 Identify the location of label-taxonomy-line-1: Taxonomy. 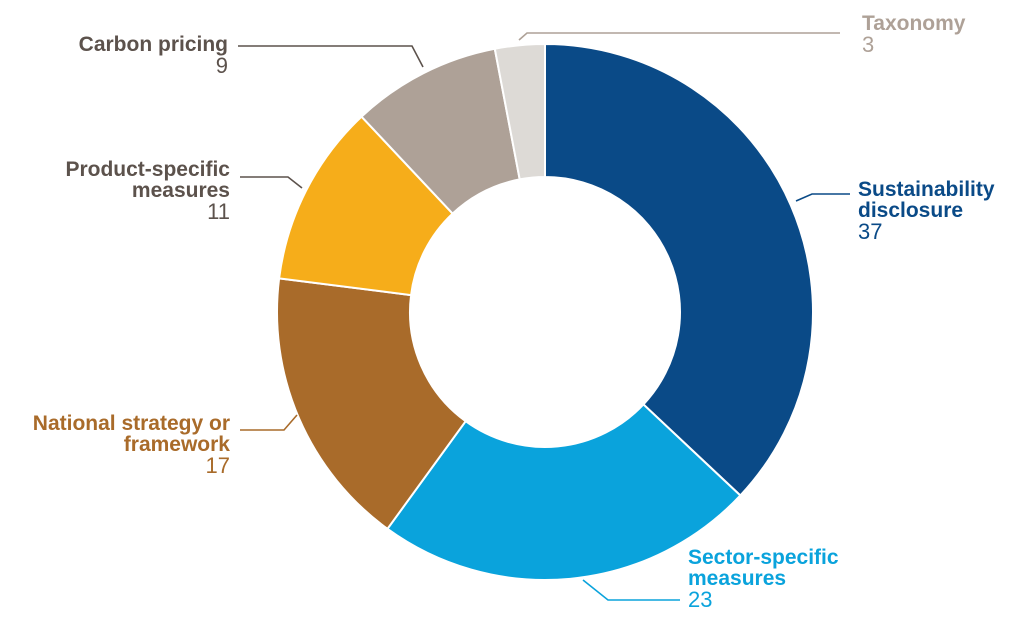
(914, 23).